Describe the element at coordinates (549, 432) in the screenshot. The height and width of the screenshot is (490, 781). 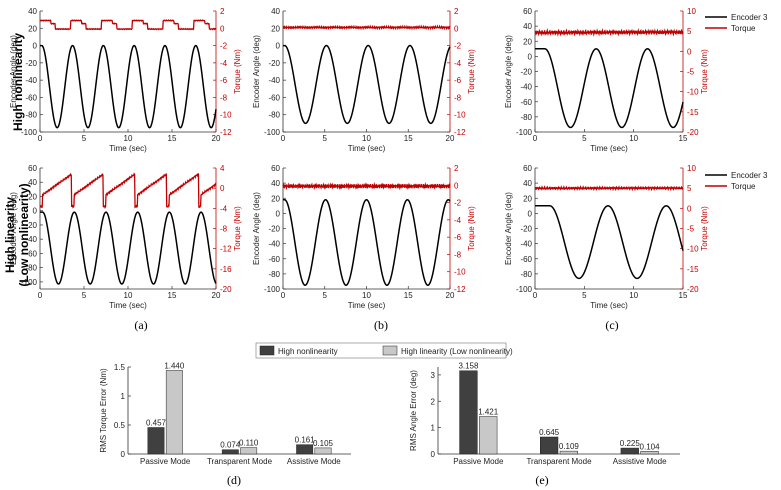
I see `bar-value-label: 0.645` at that location.